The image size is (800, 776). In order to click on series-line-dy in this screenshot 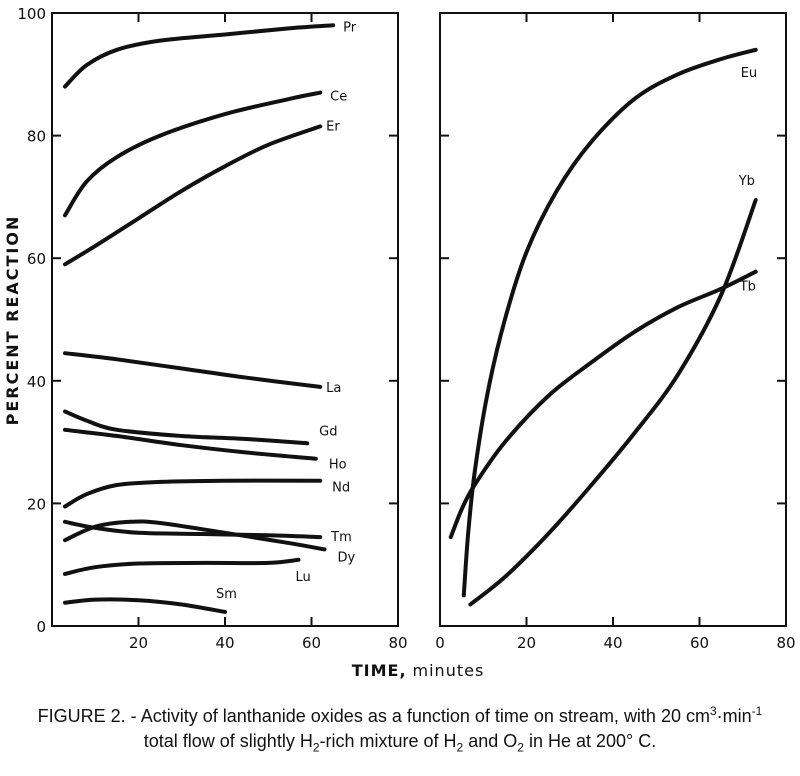, I will do `click(195, 535)`.